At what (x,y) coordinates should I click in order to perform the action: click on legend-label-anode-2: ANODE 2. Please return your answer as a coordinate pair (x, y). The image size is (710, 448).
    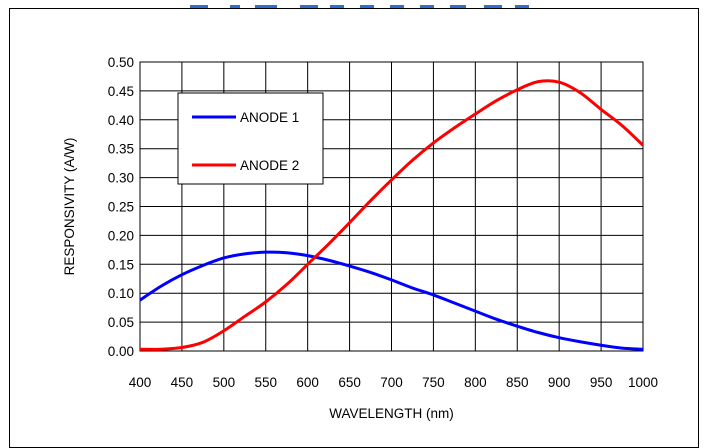
    Looking at the image, I should click on (269, 165).